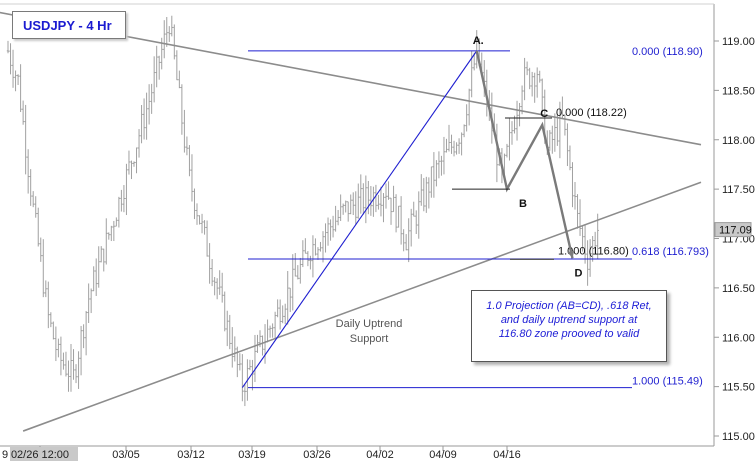 This screenshot has width=755, height=470. Describe the element at coordinates (569, 334) in the screenshot. I see `note-line-3: 116.80 zone prooved to valid` at that location.